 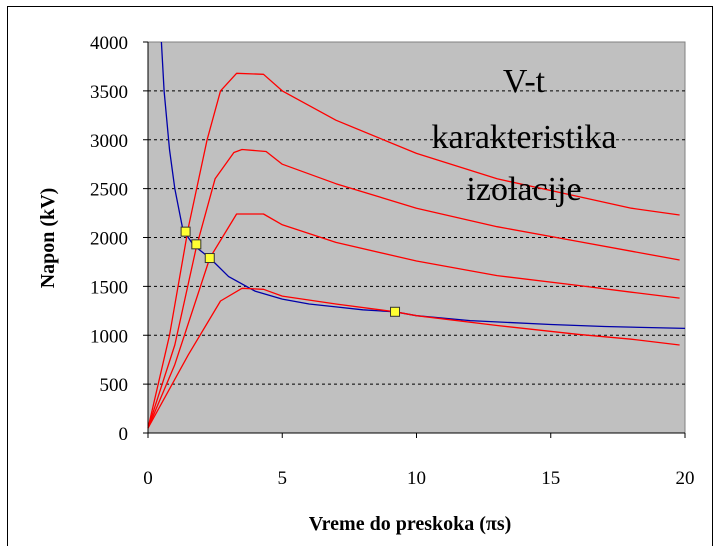 I want to click on annotation-line-3: izolacije, so click(x=523, y=189).